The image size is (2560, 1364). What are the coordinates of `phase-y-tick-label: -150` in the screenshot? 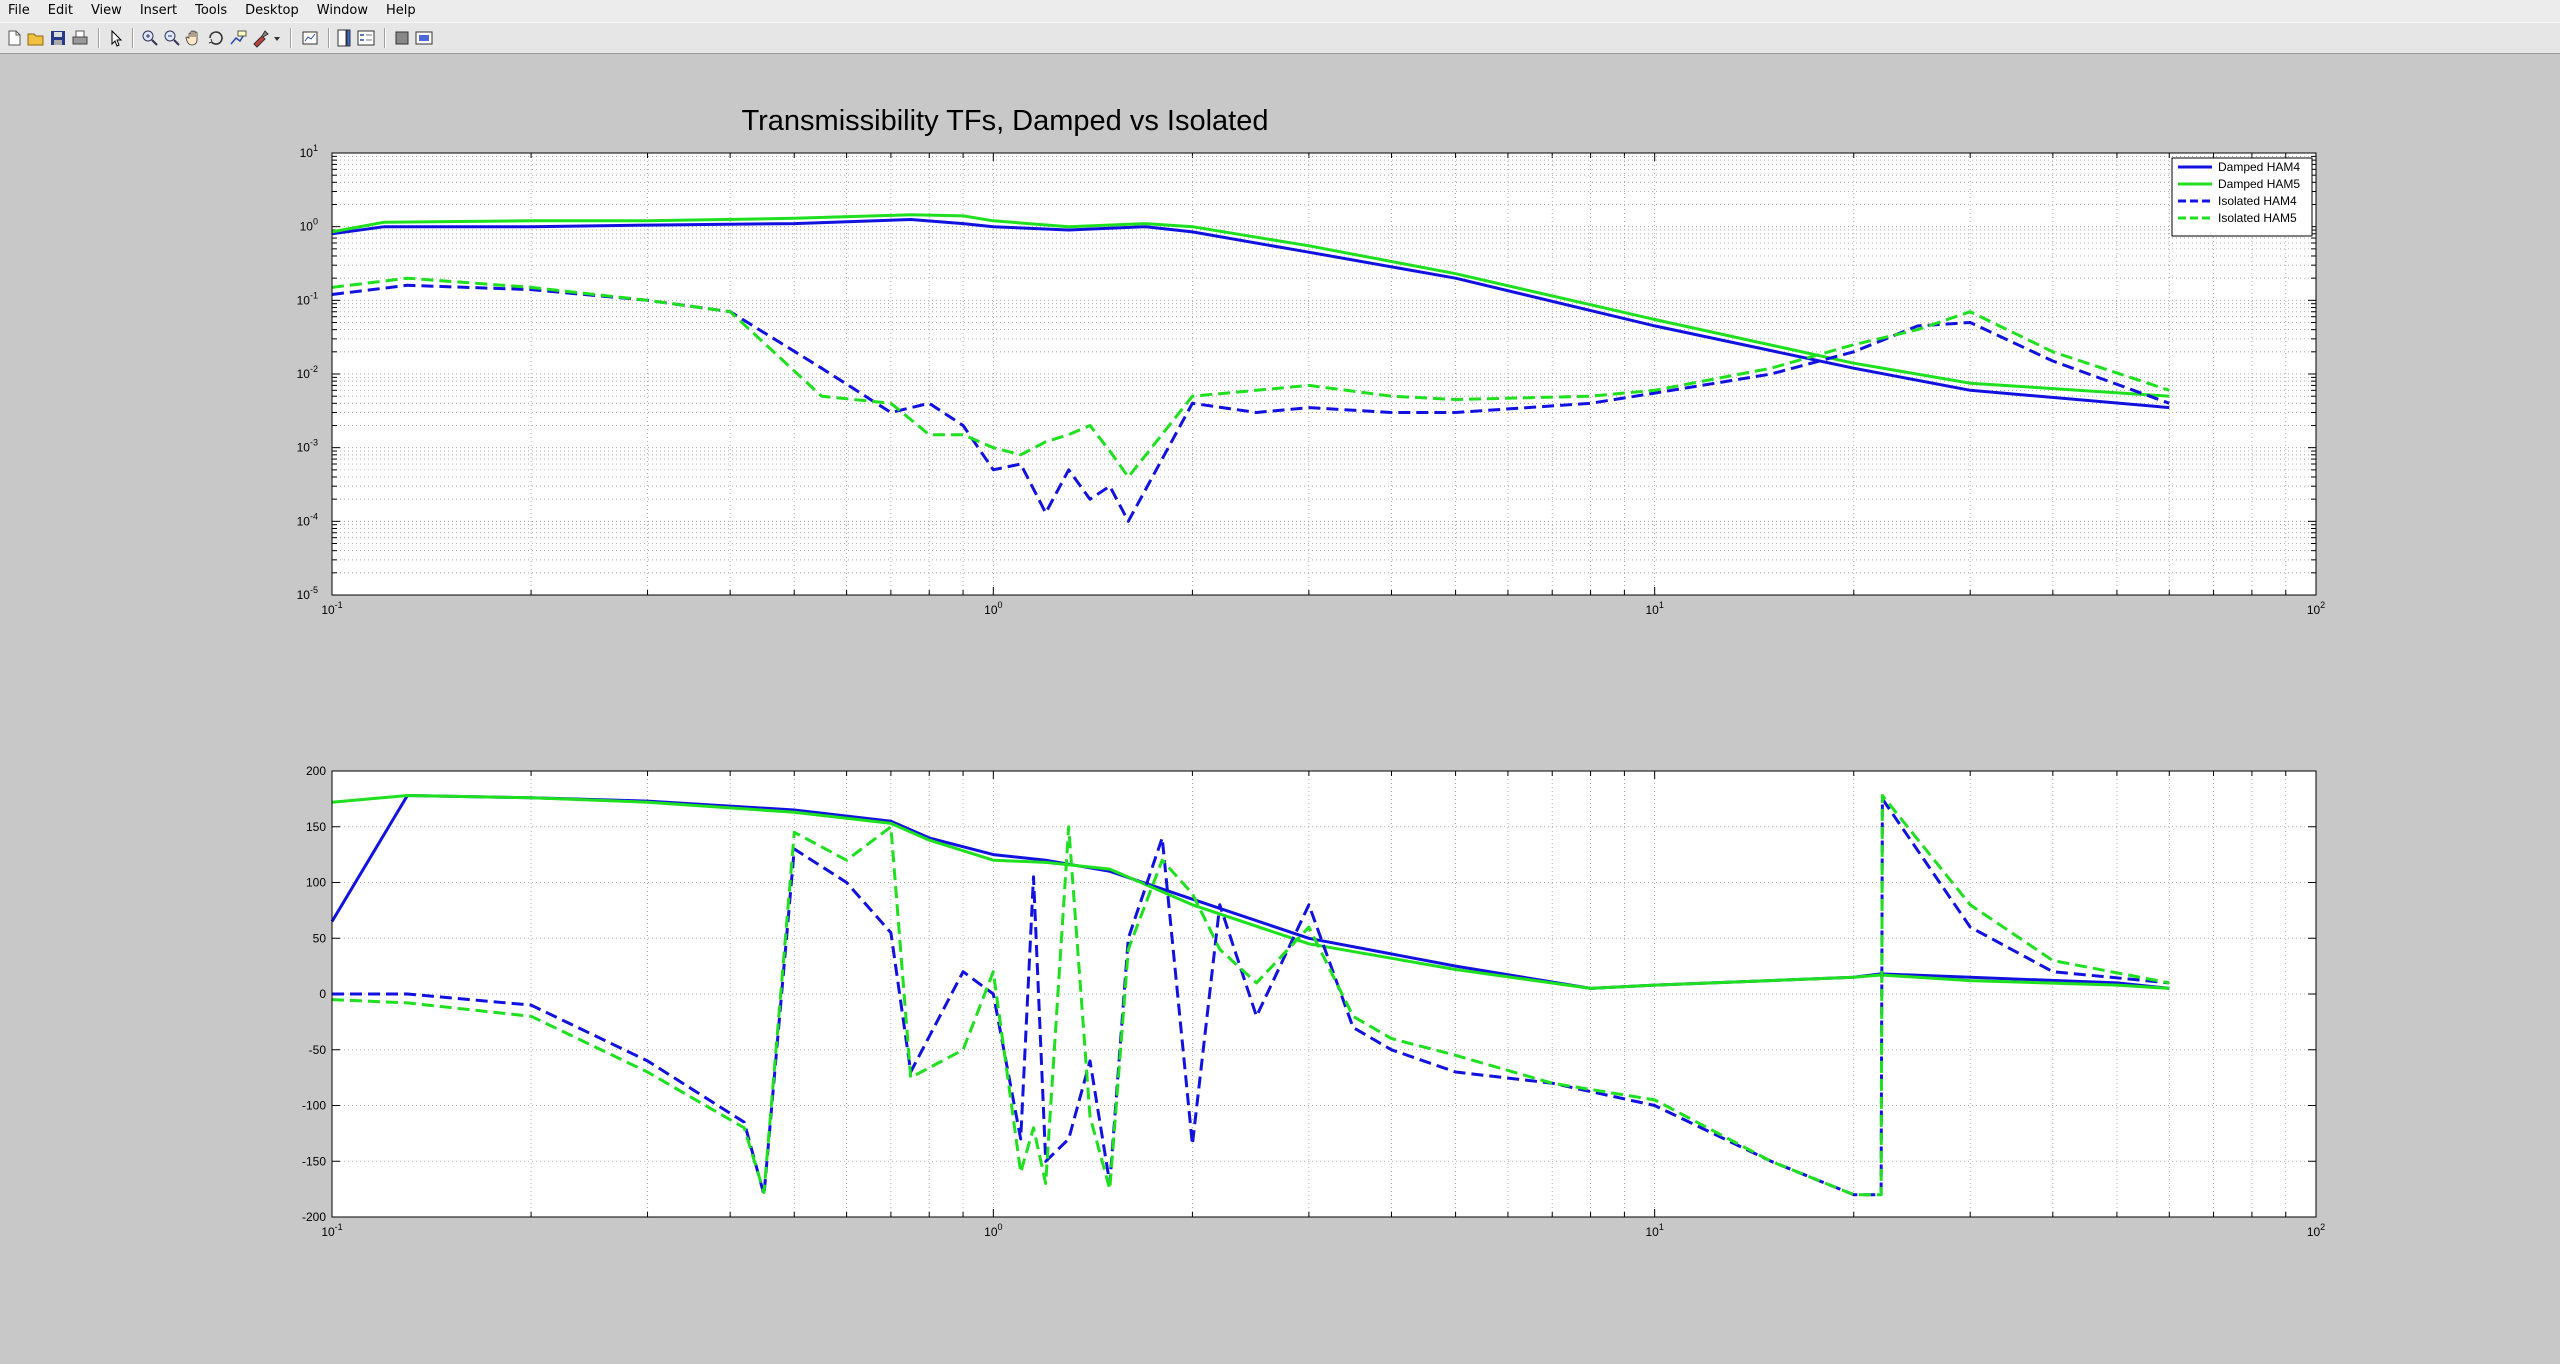 It's located at (314, 1161).